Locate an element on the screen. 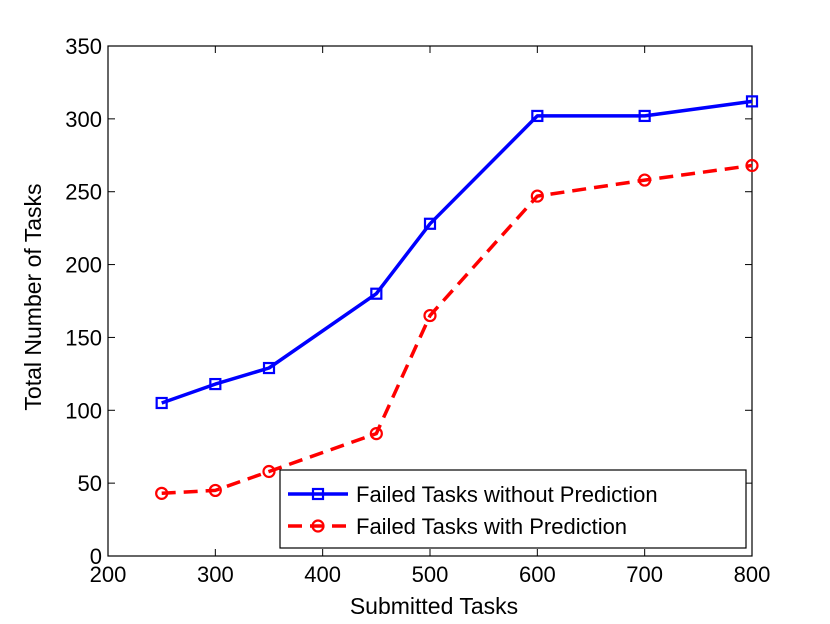  y-tick-label: 50 is located at coordinates (90, 483).